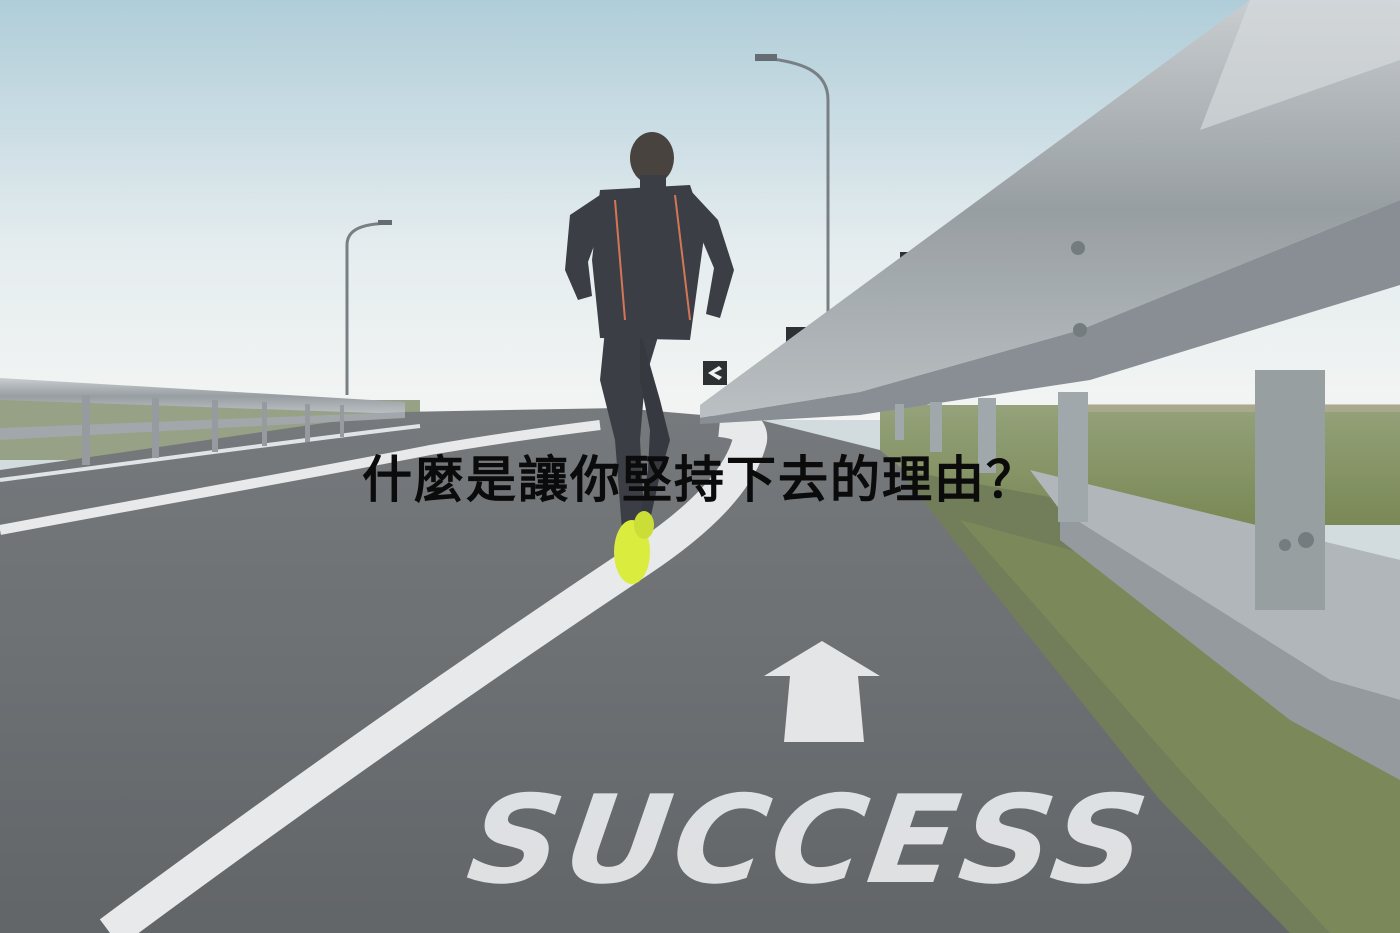 This screenshot has height=933, width=1400. I want to click on up-arrow-icon, so click(822, 691).